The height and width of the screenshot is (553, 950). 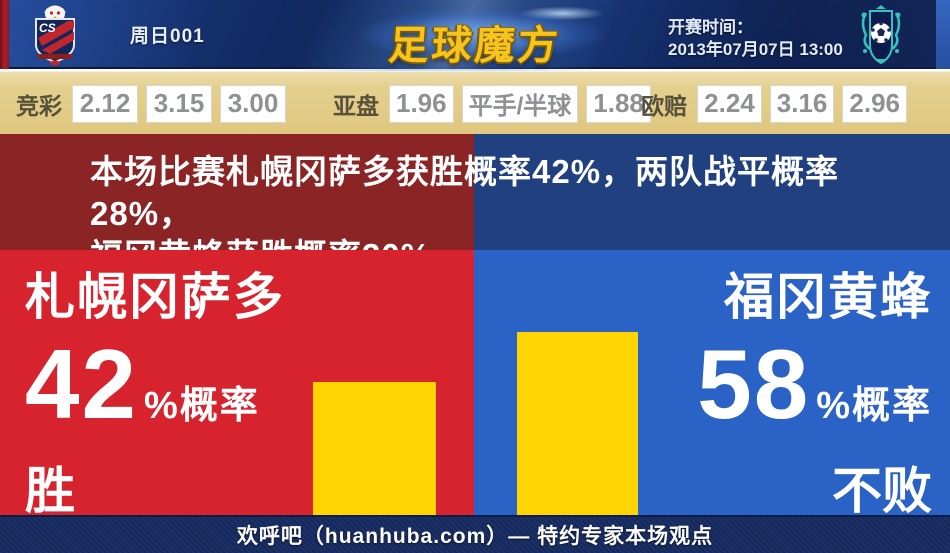 I want to click on consadole-sapporo-crest-icon: CS, so click(x=55, y=35).